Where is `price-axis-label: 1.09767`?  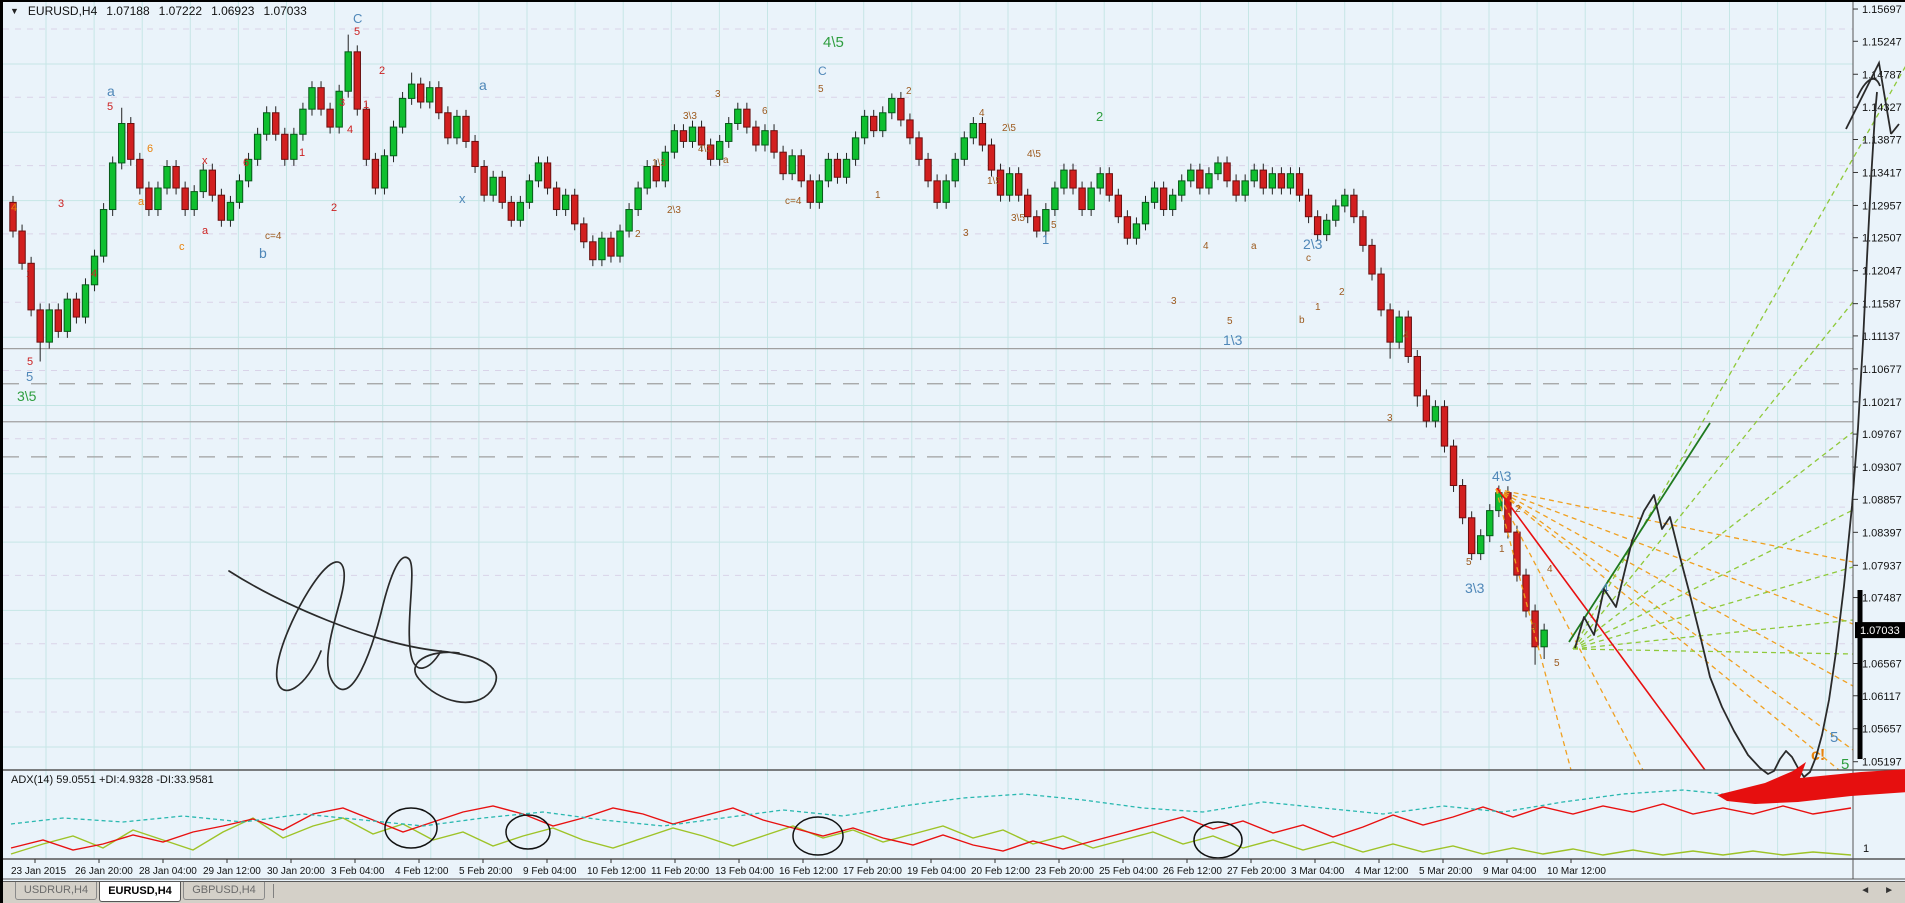
price-axis-label: 1.09767 is located at coordinates (1882, 435).